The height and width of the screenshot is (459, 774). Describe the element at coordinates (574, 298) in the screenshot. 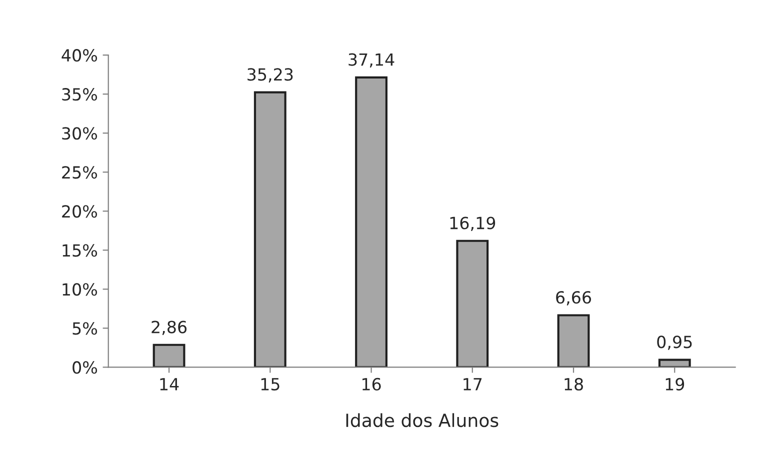

I see `data-label: 6,66` at that location.